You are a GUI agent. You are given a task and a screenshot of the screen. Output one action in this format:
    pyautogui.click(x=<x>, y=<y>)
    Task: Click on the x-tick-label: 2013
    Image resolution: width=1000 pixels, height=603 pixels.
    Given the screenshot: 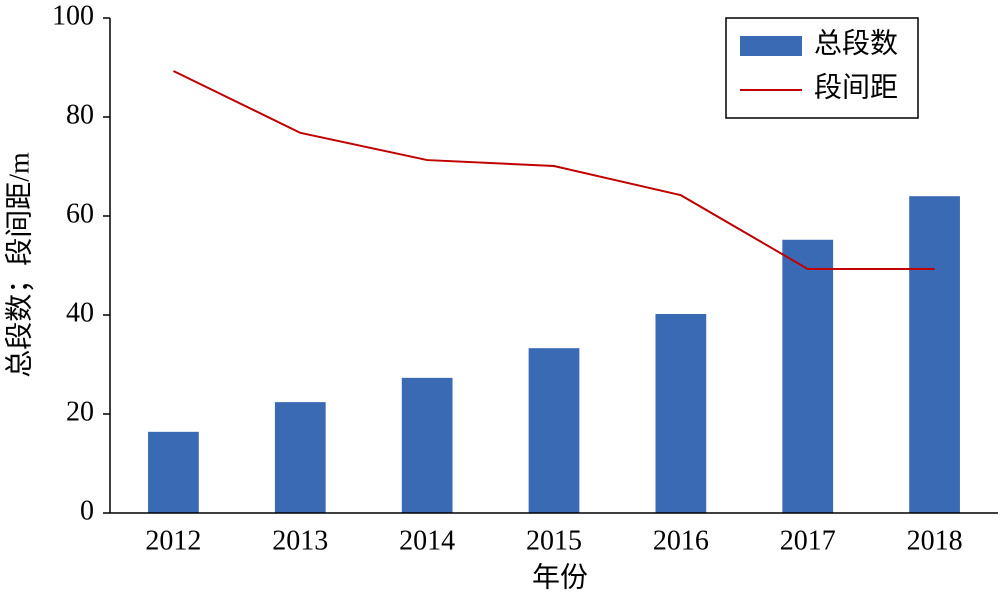 What is the action you would take?
    pyautogui.click(x=300, y=540)
    